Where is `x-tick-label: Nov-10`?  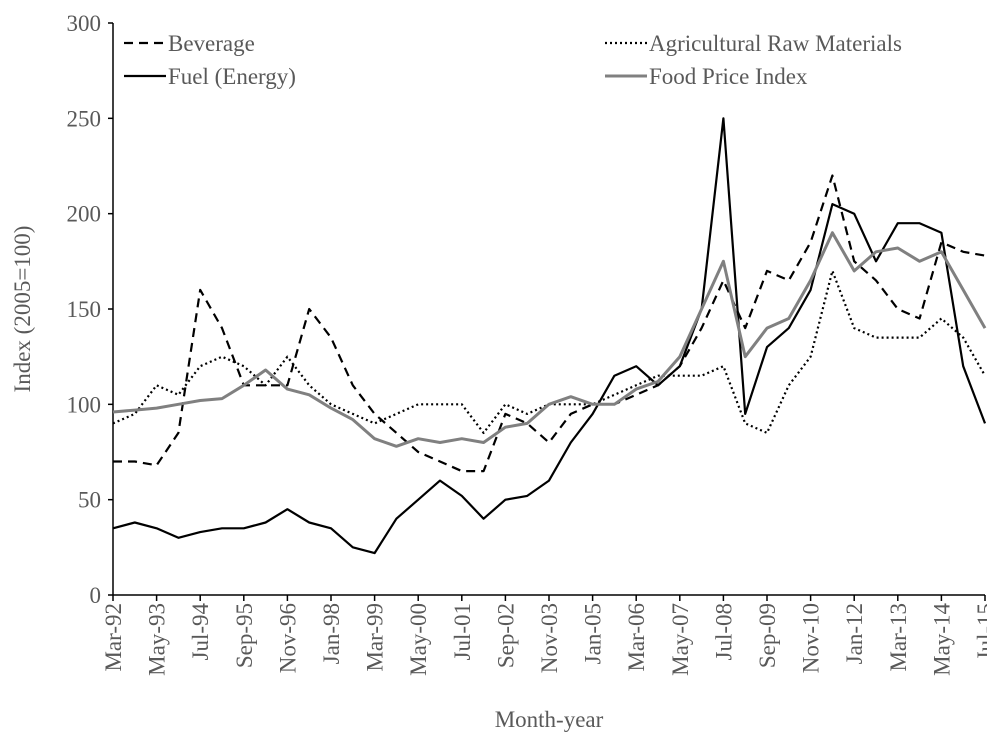 x-tick-label: Nov-10 is located at coordinates (811, 638).